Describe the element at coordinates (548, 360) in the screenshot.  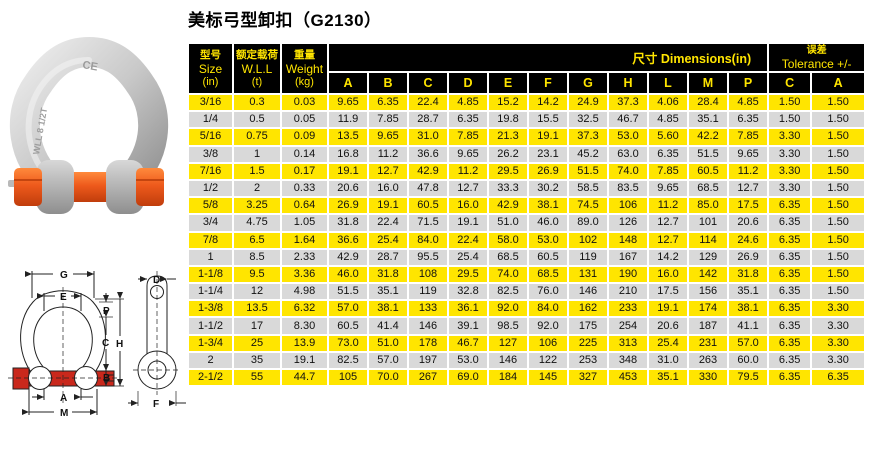
I see `table-cell: 122` at that location.